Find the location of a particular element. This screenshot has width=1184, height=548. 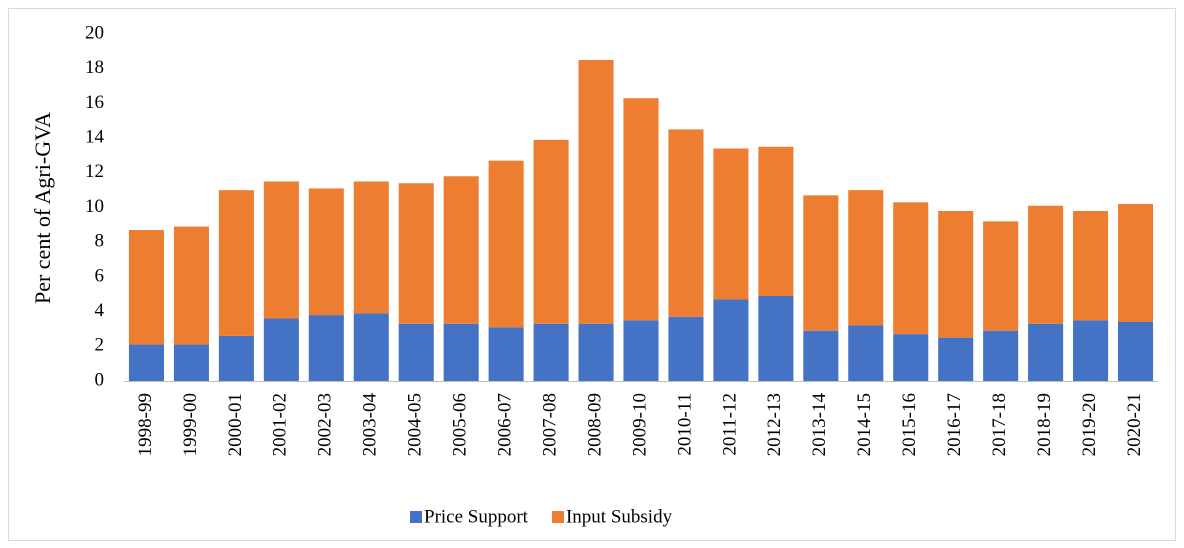

x-tick-label: 2019-20 is located at coordinates (1089, 424).